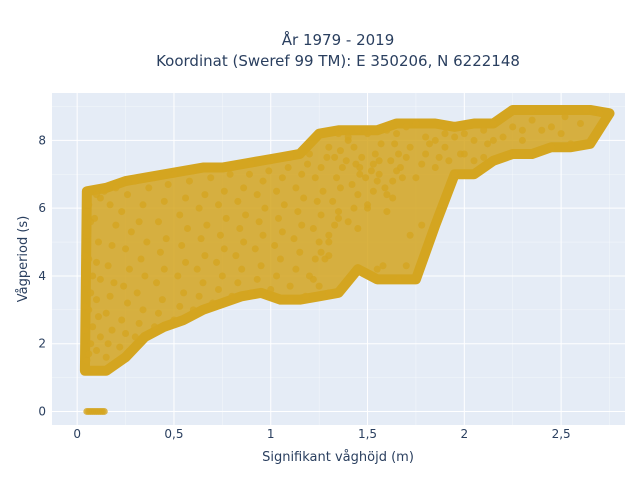 The height and width of the screenshot is (480, 640). What do you see at coordinates (173, 434) in the screenshot?
I see `x-tick-label: 0,5` at bounding box center [173, 434].